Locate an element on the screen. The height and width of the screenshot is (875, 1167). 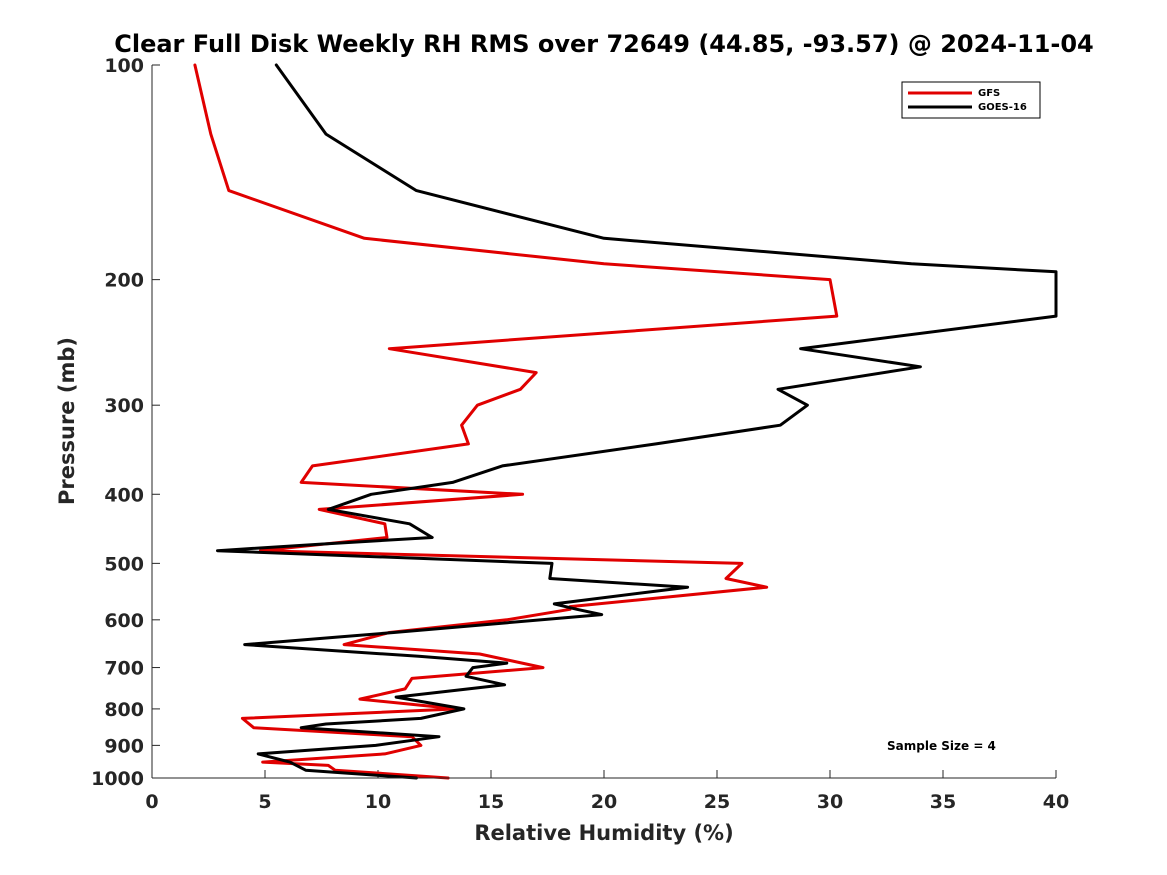
x-tick-label: 35 is located at coordinates (943, 802).